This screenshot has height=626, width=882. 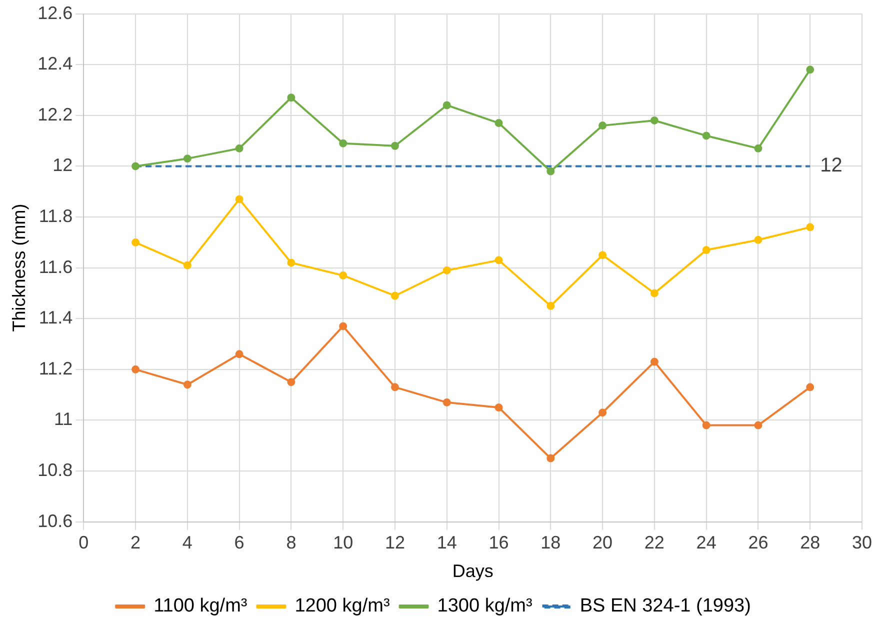 I want to click on y-tick-label: 11.6, so click(x=55, y=266).